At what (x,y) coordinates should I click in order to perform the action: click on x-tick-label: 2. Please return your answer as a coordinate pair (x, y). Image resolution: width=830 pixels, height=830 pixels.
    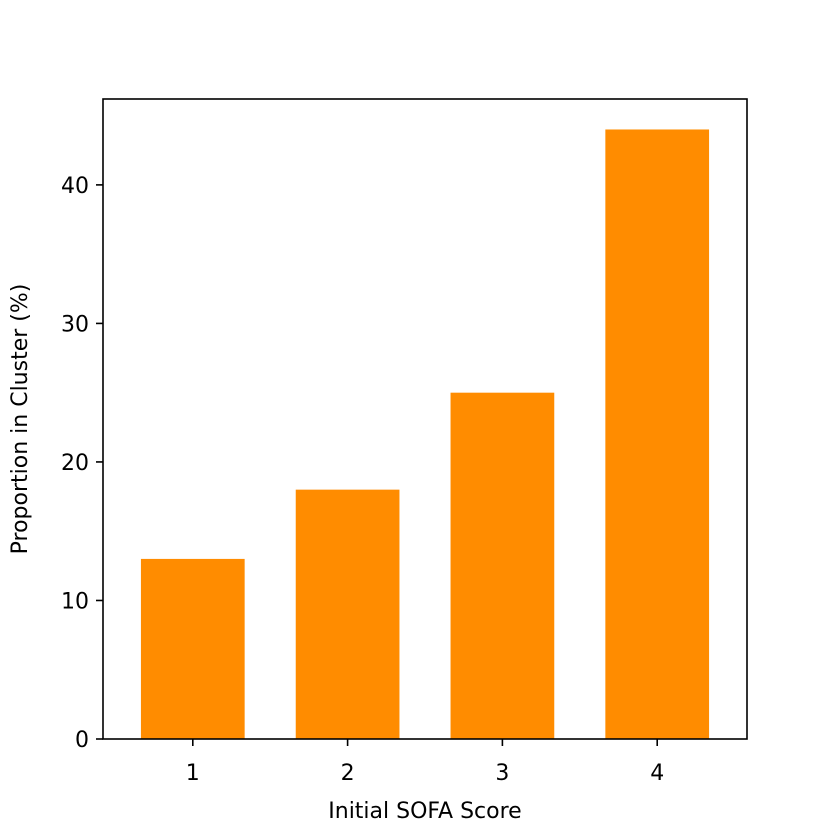
    Looking at the image, I should click on (348, 773).